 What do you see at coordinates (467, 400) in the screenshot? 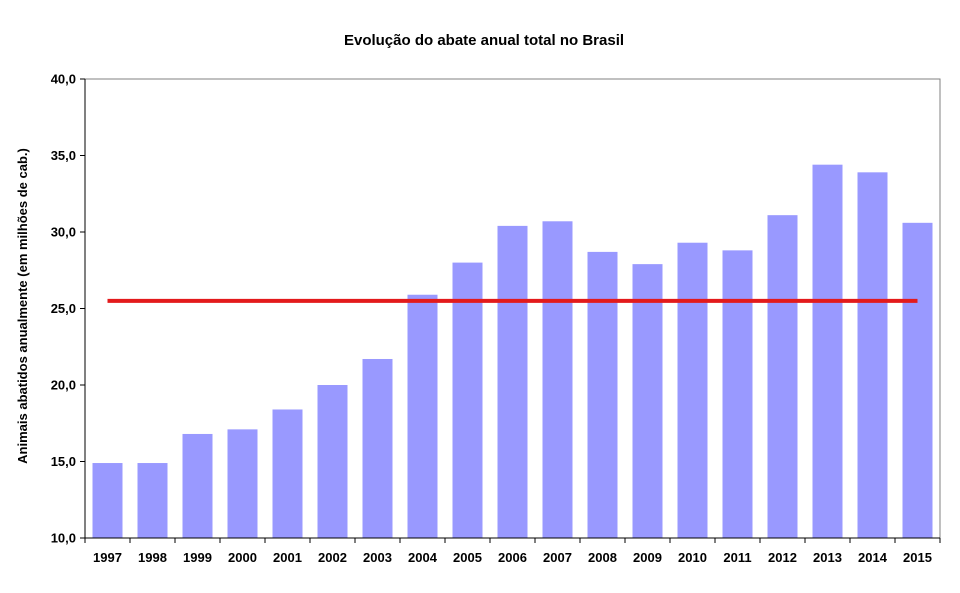
I see `bar-2005` at bounding box center [467, 400].